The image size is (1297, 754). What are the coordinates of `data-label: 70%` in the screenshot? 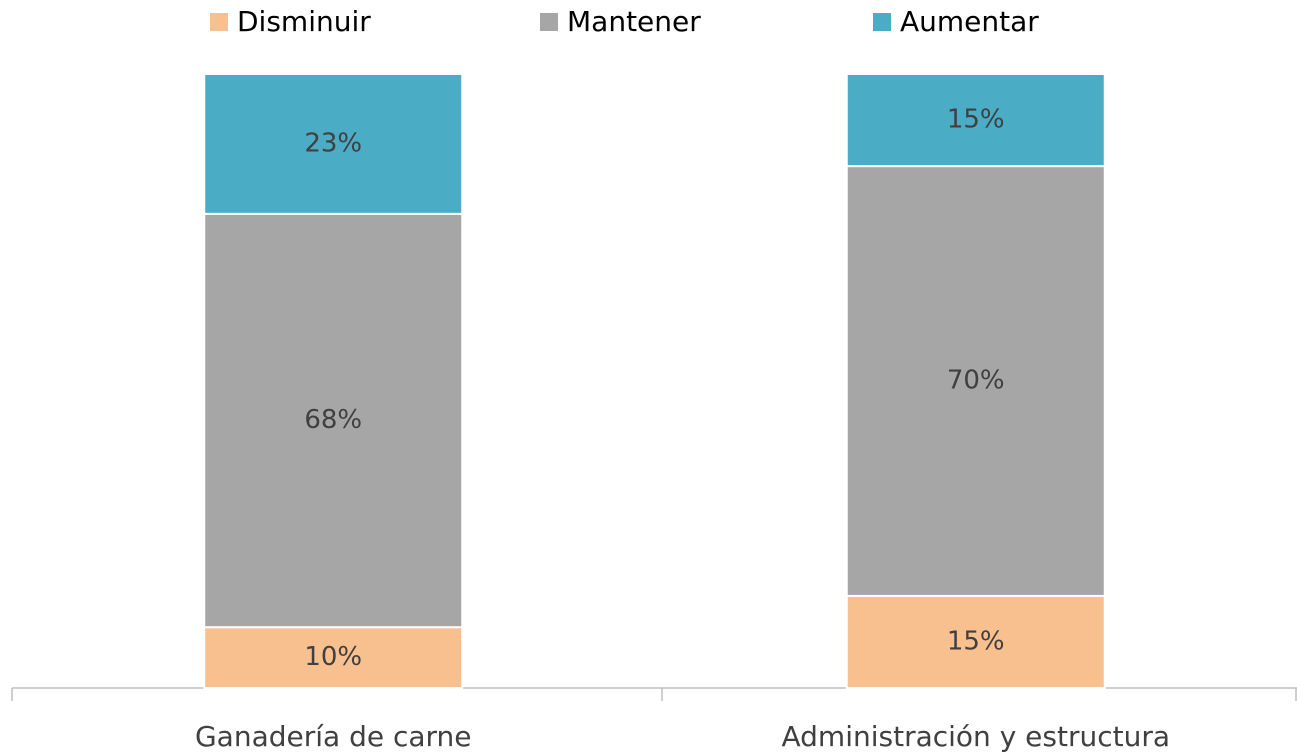 It's located at (976, 381).